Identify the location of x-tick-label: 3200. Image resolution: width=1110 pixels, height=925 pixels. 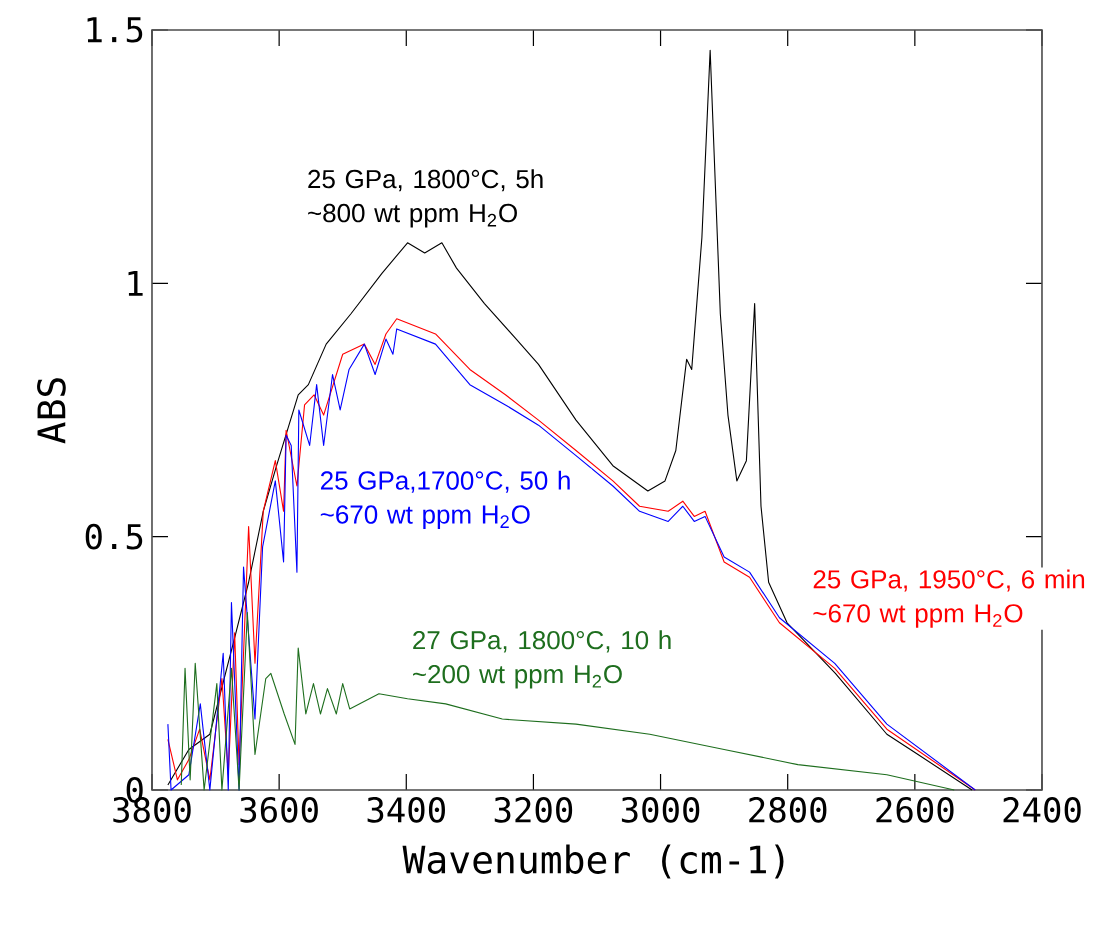
(533, 810).